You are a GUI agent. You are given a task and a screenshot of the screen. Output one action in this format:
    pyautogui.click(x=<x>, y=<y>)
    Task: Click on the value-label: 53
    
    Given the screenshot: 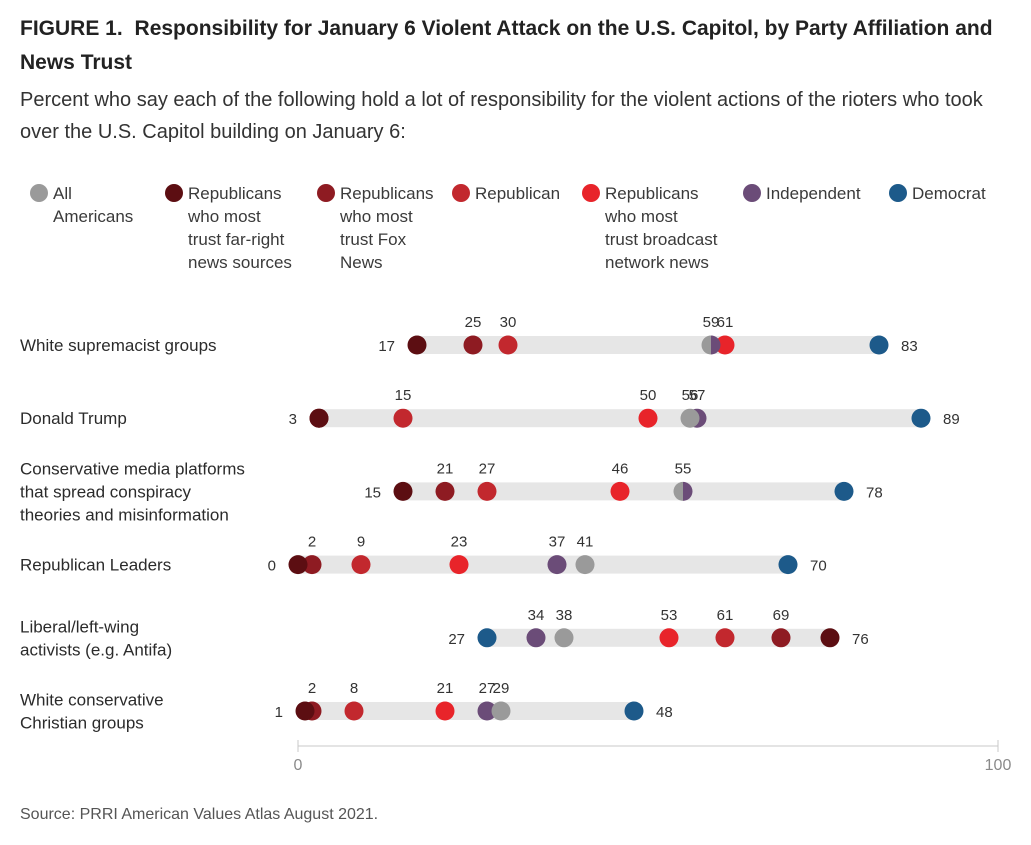 What is the action you would take?
    pyautogui.click(x=669, y=615)
    